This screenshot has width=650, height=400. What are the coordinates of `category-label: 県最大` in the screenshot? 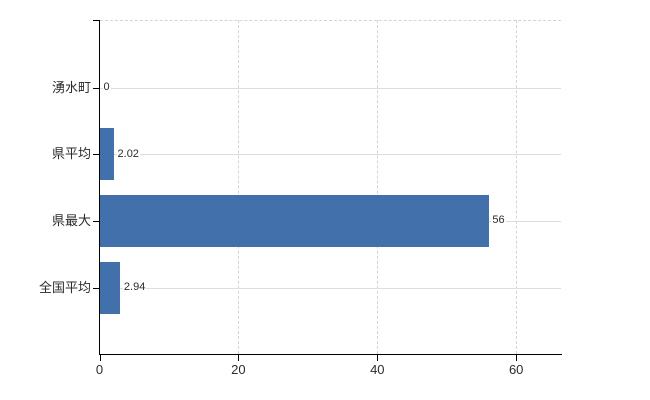 It's located at (71, 220).